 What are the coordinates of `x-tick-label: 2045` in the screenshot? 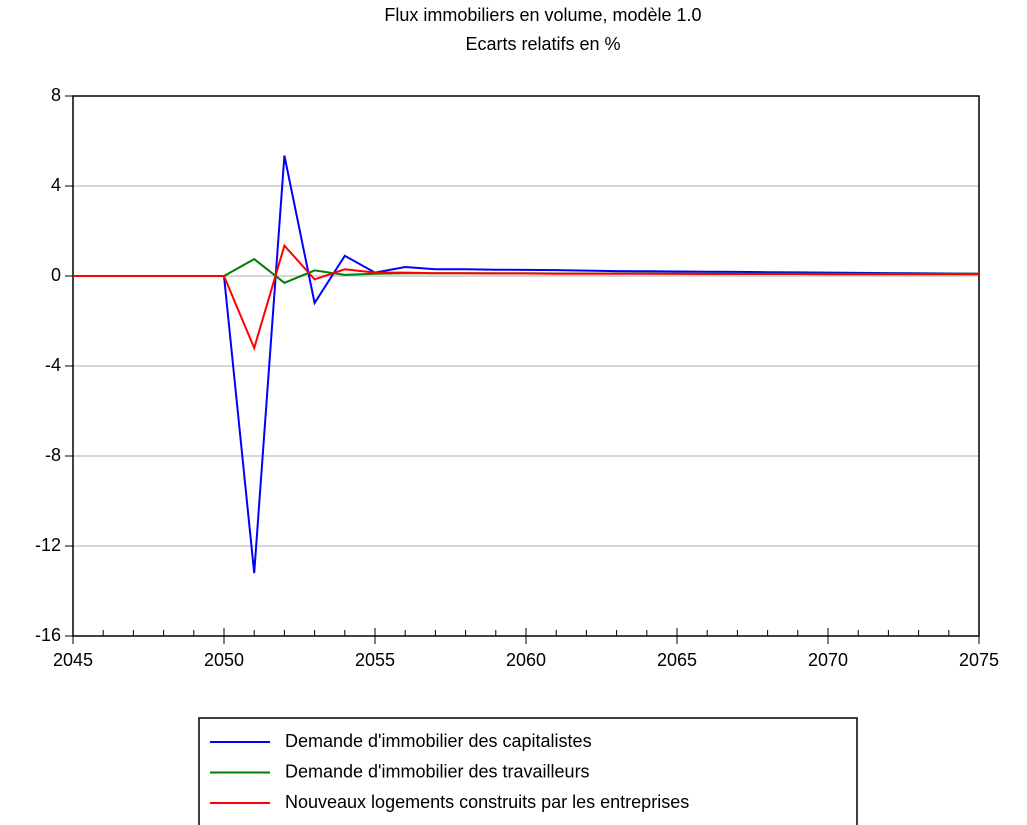 It's located at (73, 660).